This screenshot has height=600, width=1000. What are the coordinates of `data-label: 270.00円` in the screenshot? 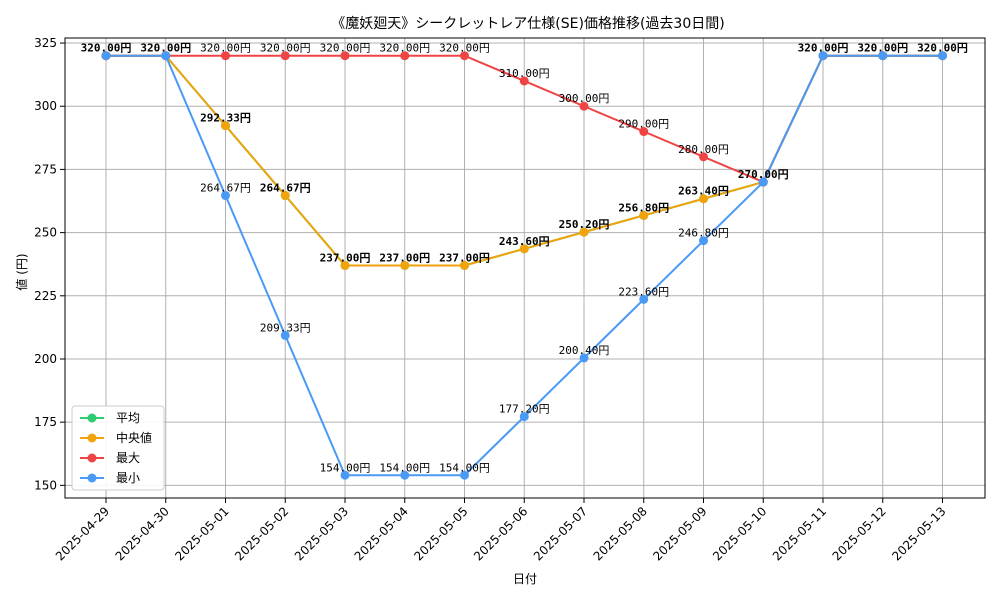 It's located at (763, 174).